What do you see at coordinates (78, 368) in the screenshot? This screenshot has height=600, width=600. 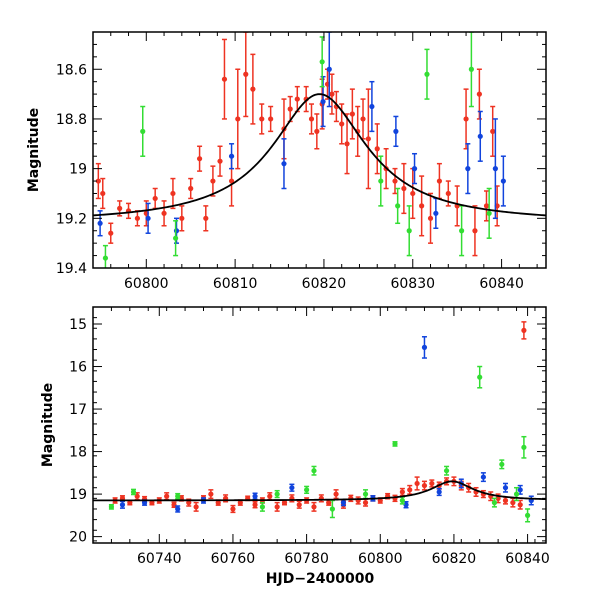 I see `bottom-ytick-label: 16` at bounding box center [78, 368].